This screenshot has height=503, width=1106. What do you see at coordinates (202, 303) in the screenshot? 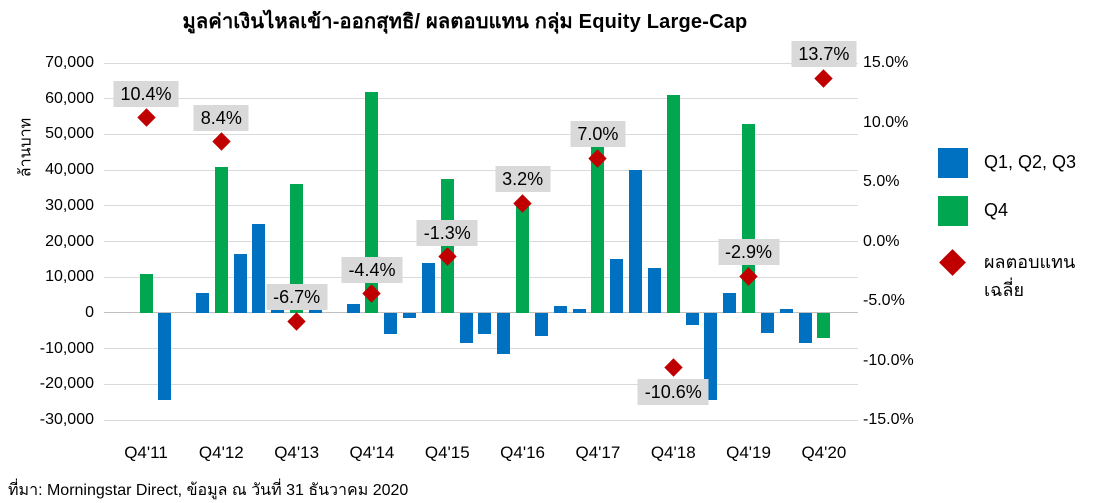
I see `bar-Q3'12` at bounding box center [202, 303].